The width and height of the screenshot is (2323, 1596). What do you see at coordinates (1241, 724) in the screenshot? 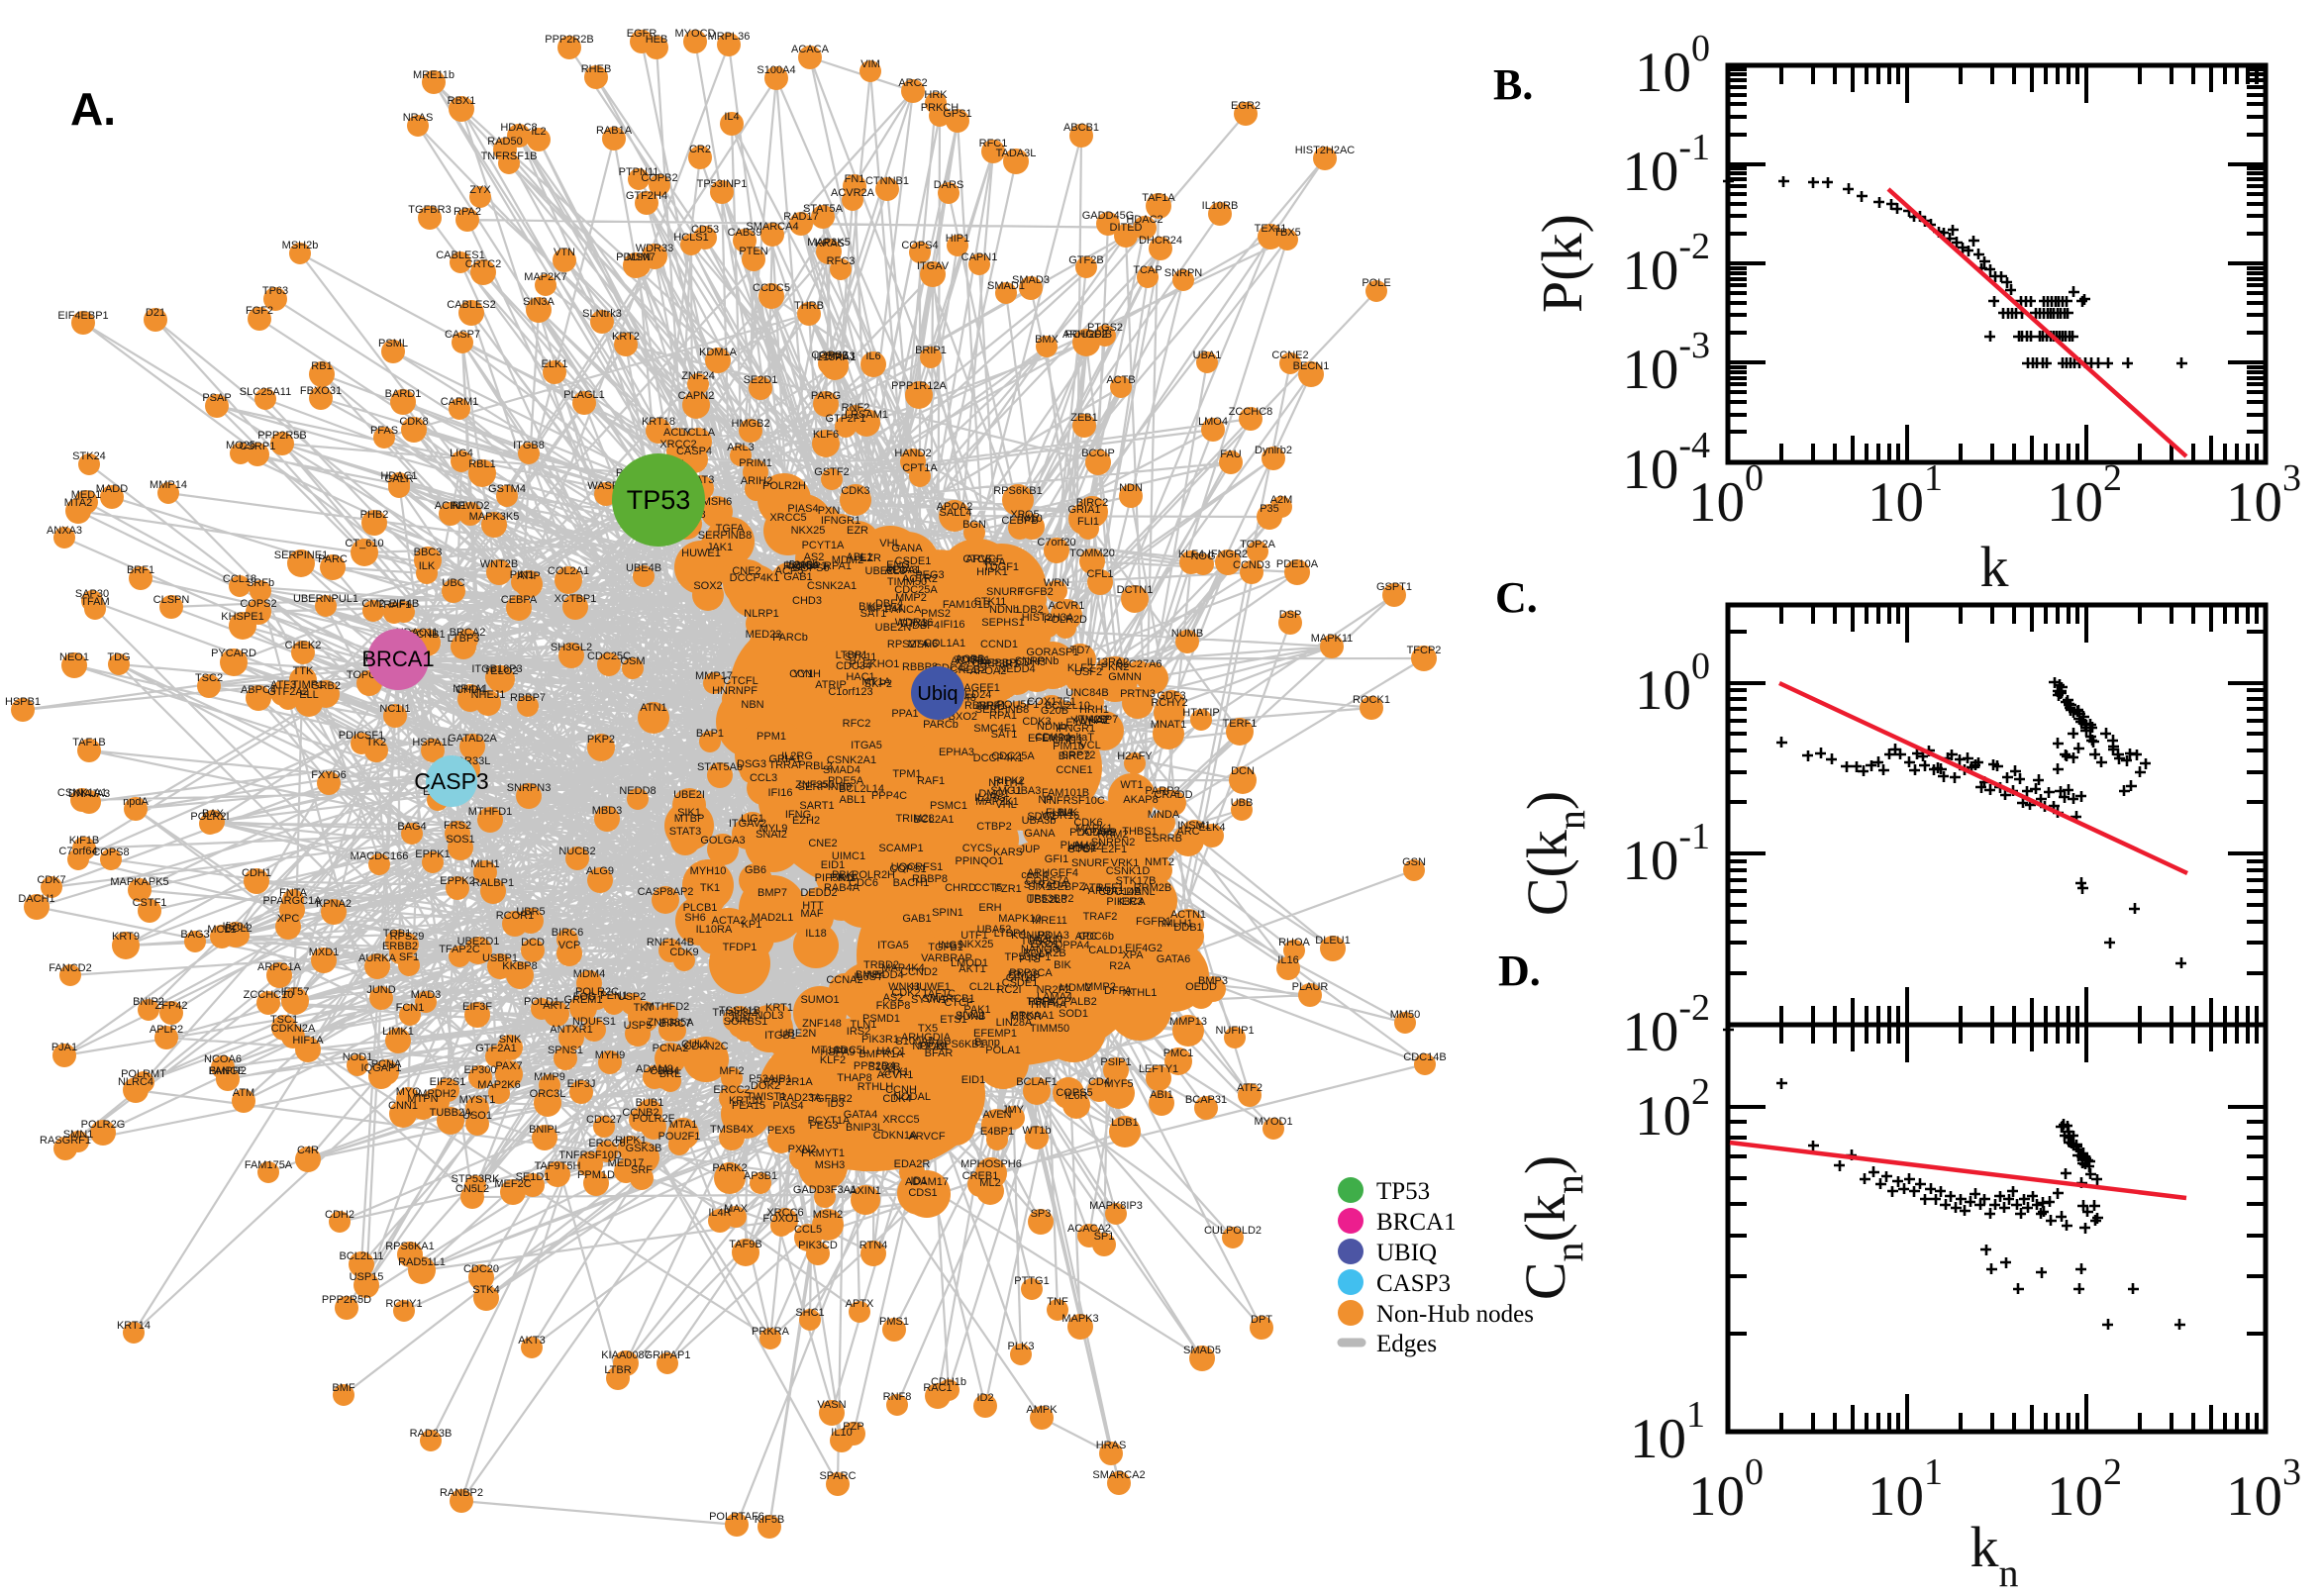
I see `svg-text: TERF1` at bounding box center [1241, 724].